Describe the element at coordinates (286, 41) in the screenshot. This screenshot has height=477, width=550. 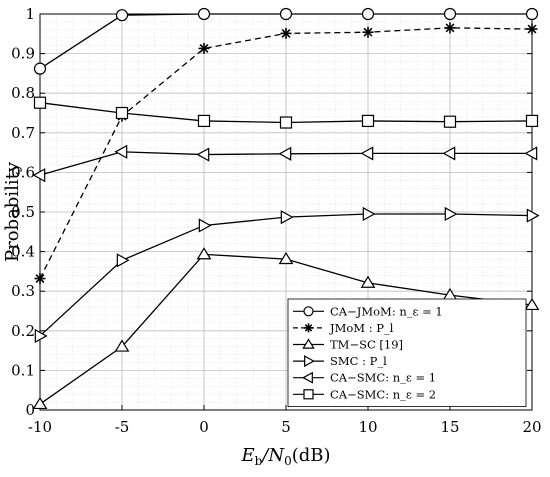
I see `series-circle` at that location.